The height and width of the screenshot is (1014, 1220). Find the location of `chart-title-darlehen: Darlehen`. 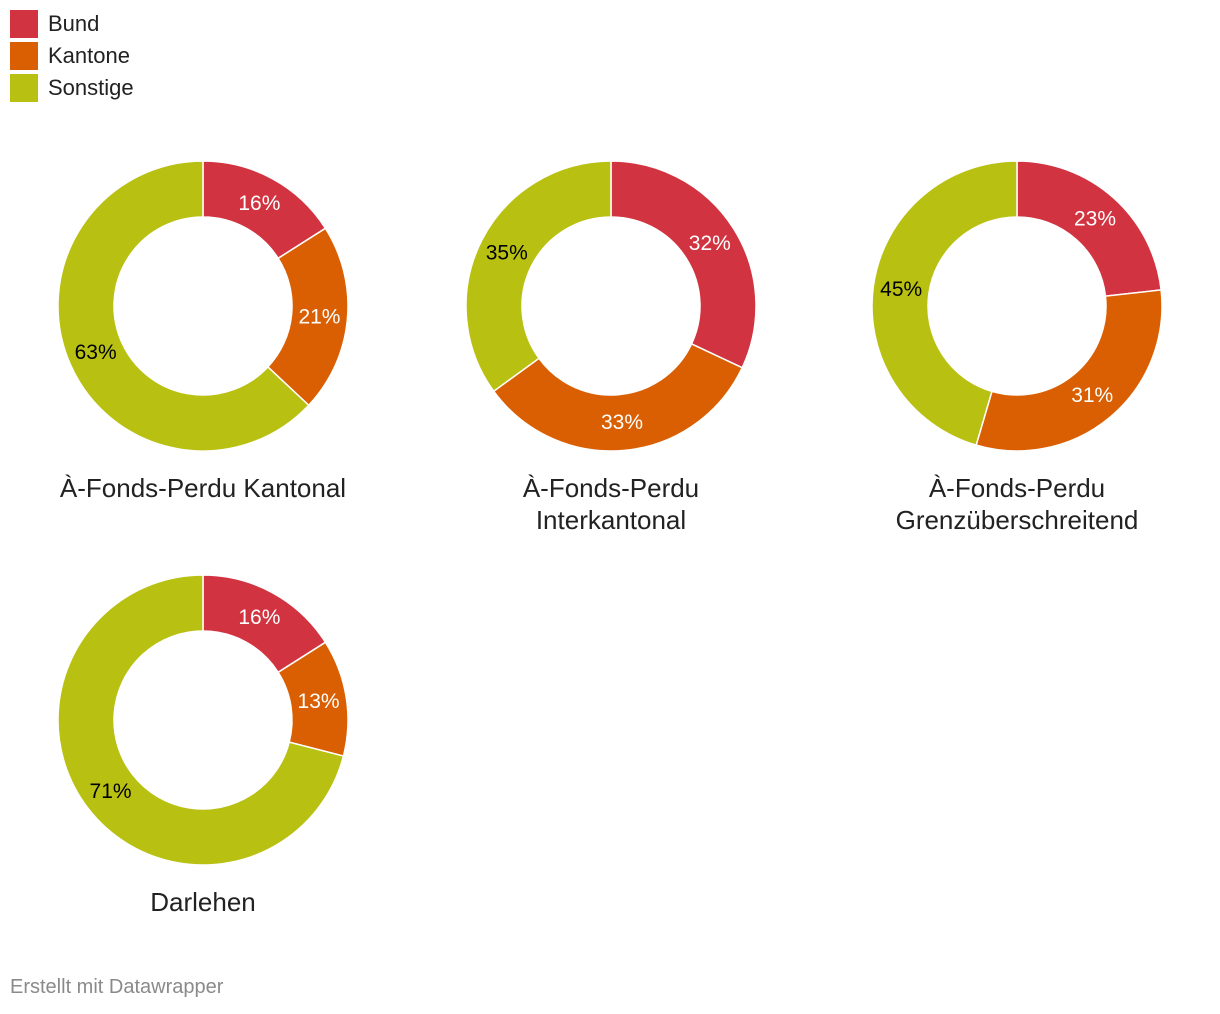

chart-title-darlehen: Darlehen is located at coordinates (203, 902).